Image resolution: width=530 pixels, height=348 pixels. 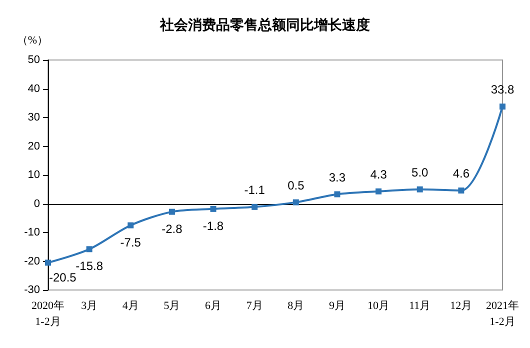 I want to click on y-tick-label: -10, so click(x=32, y=232).